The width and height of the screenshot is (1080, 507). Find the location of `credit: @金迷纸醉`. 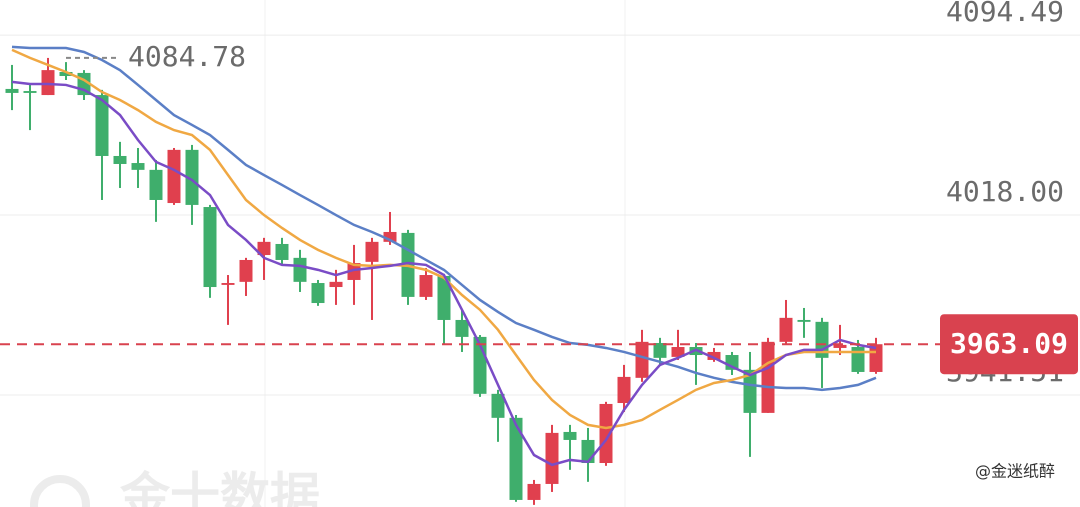

credit: @金迷纸醉 is located at coordinates (1015, 471).